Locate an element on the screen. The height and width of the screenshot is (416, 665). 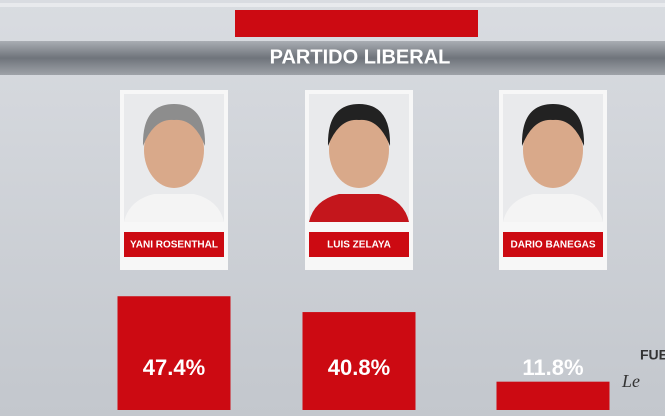
value-label: 11.8% is located at coordinates (552, 367).